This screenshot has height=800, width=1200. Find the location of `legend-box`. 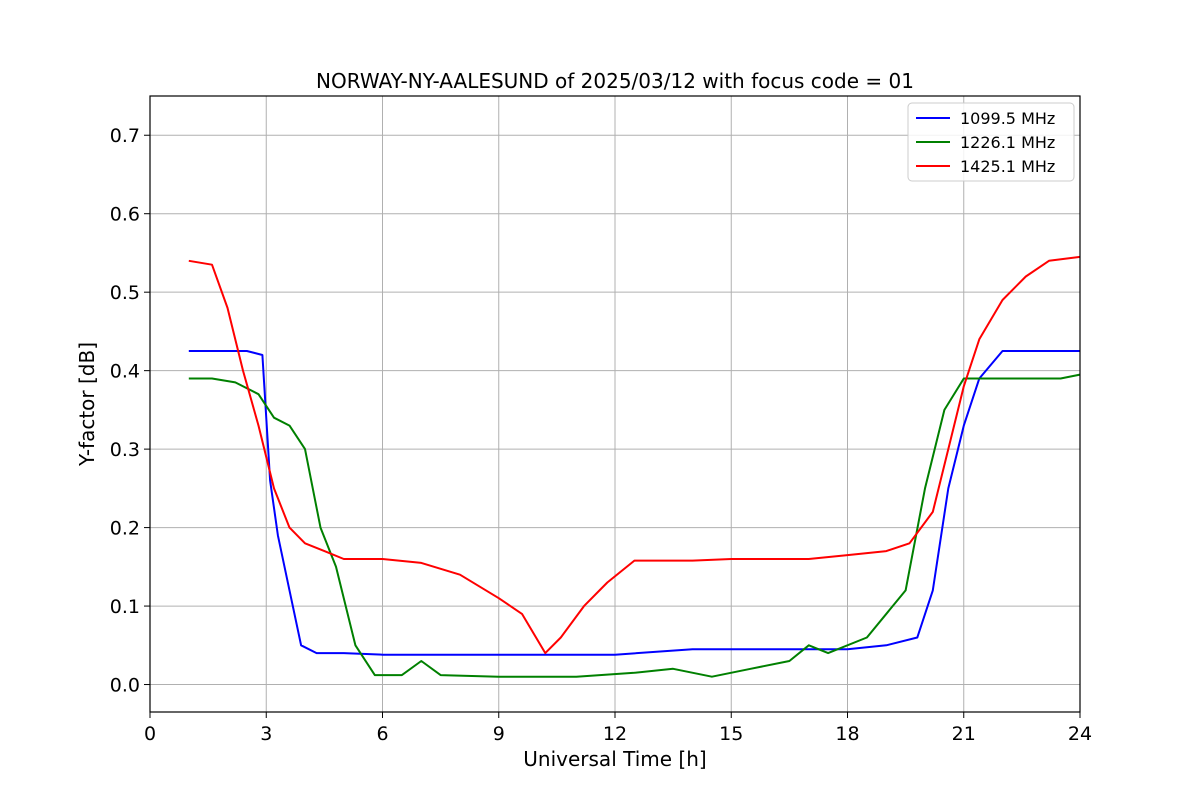

legend-box is located at coordinates (991, 142).